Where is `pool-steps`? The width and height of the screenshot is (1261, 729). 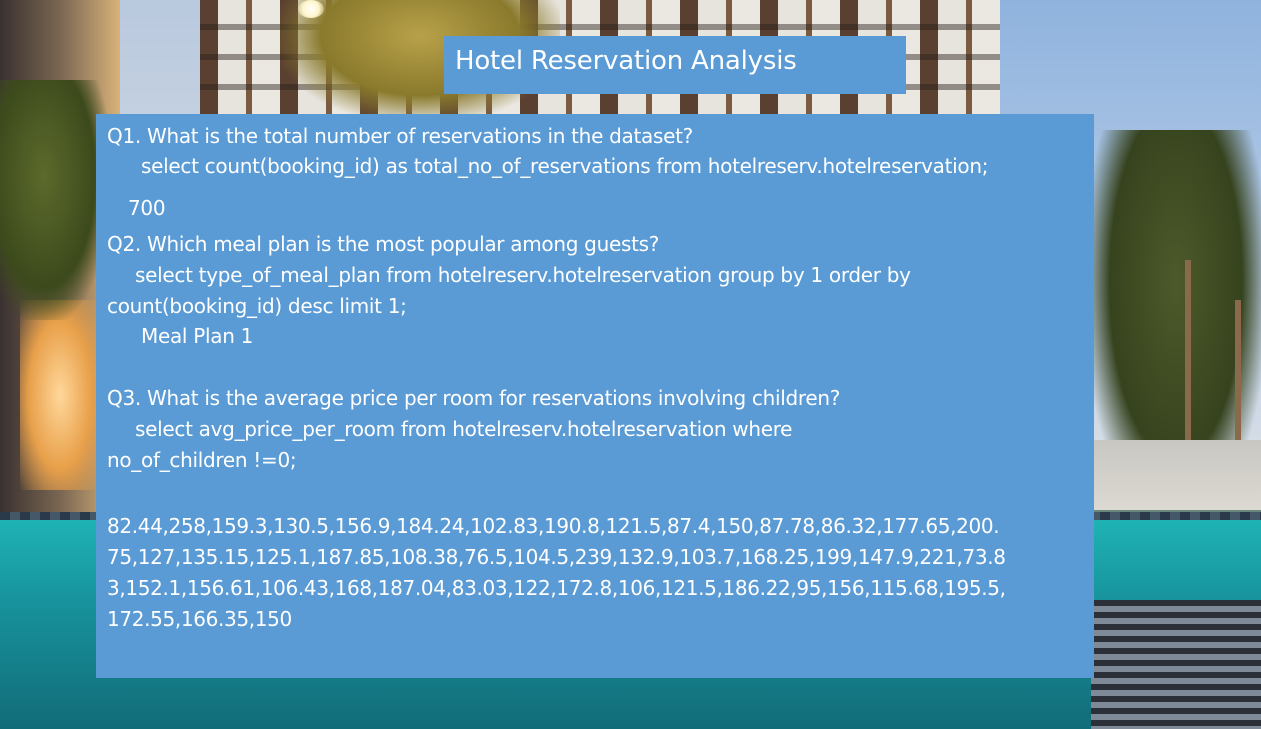
pool-steps is located at coordinates (1176, 664).